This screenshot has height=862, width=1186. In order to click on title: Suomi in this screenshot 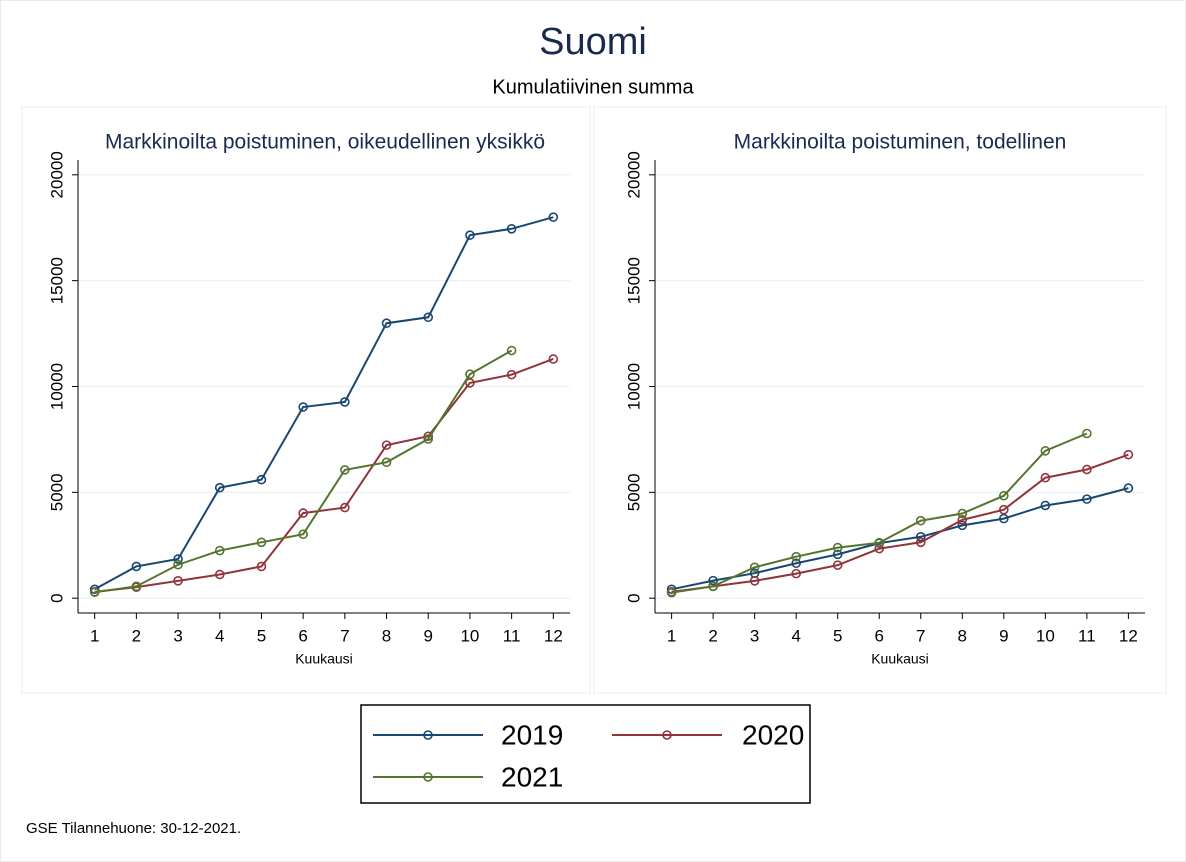, I will do `click(593, 42)`.